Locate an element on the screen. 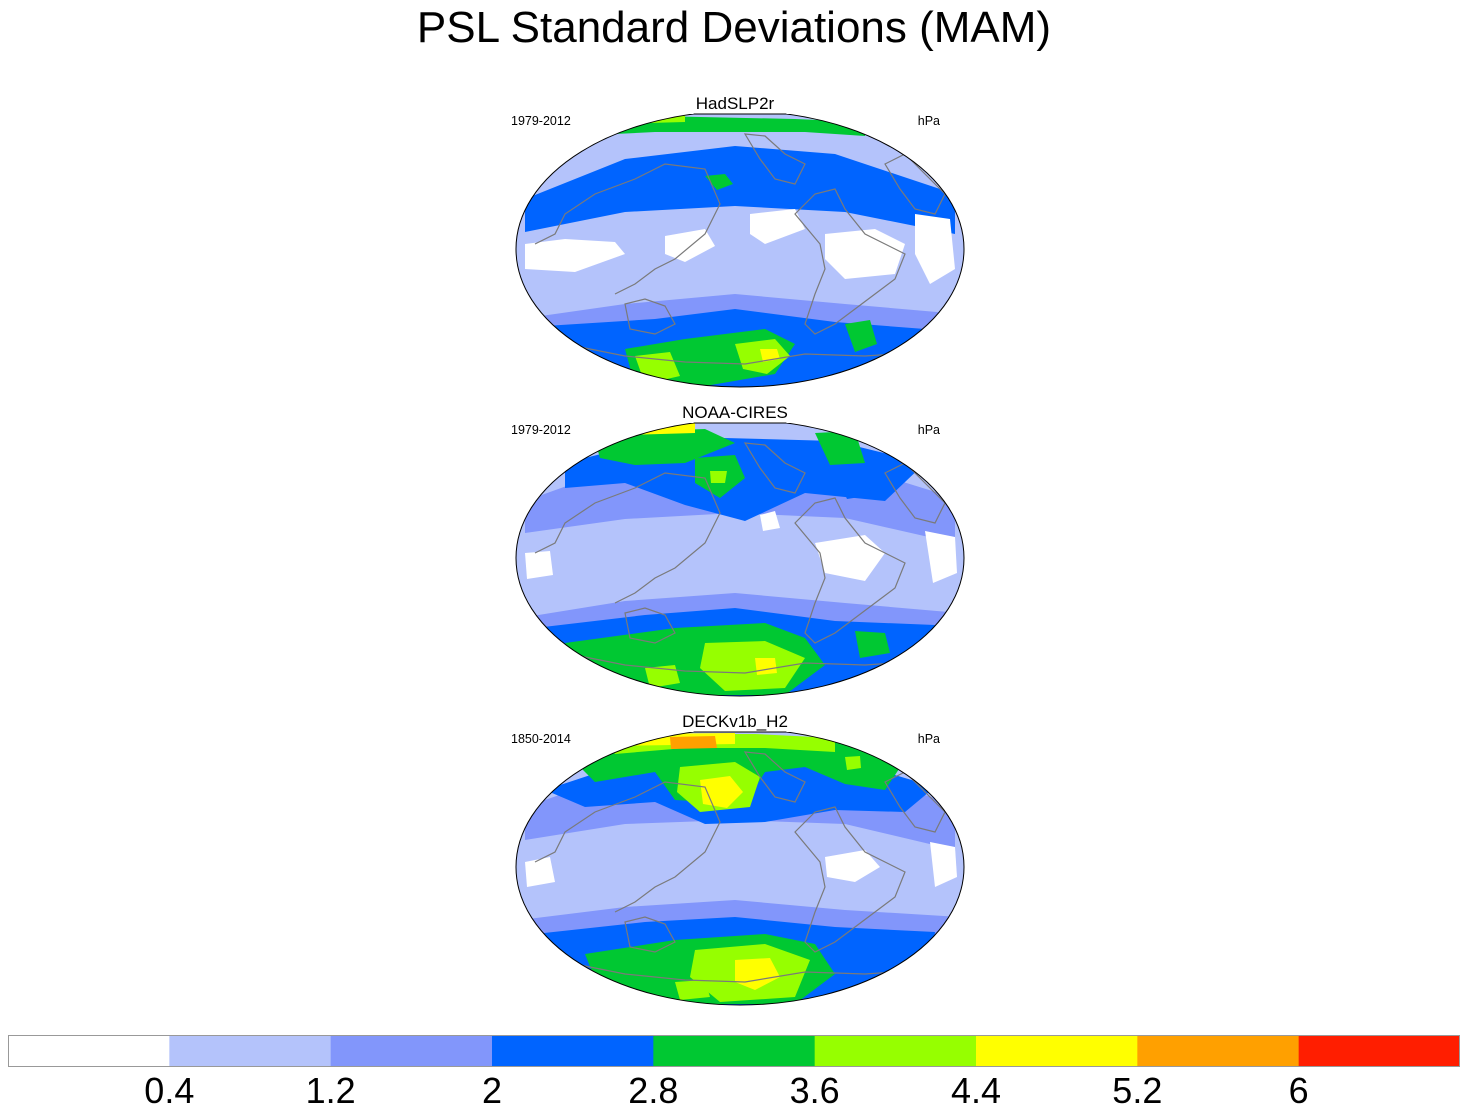  map-noaa-cires is located at coordinates (740, 559).